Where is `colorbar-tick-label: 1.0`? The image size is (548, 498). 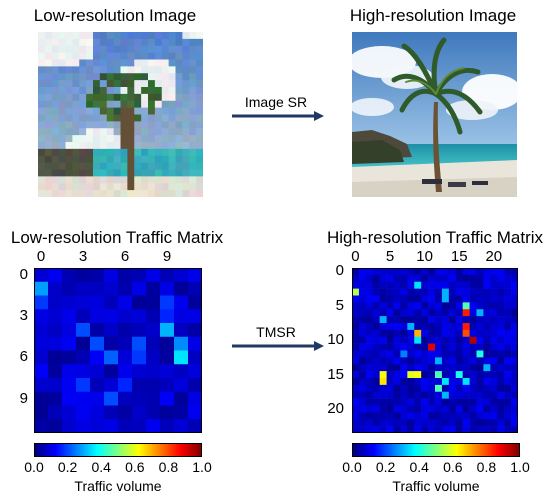 colorbar-tick-label: 1.0 is located at coordinates (202, 467).